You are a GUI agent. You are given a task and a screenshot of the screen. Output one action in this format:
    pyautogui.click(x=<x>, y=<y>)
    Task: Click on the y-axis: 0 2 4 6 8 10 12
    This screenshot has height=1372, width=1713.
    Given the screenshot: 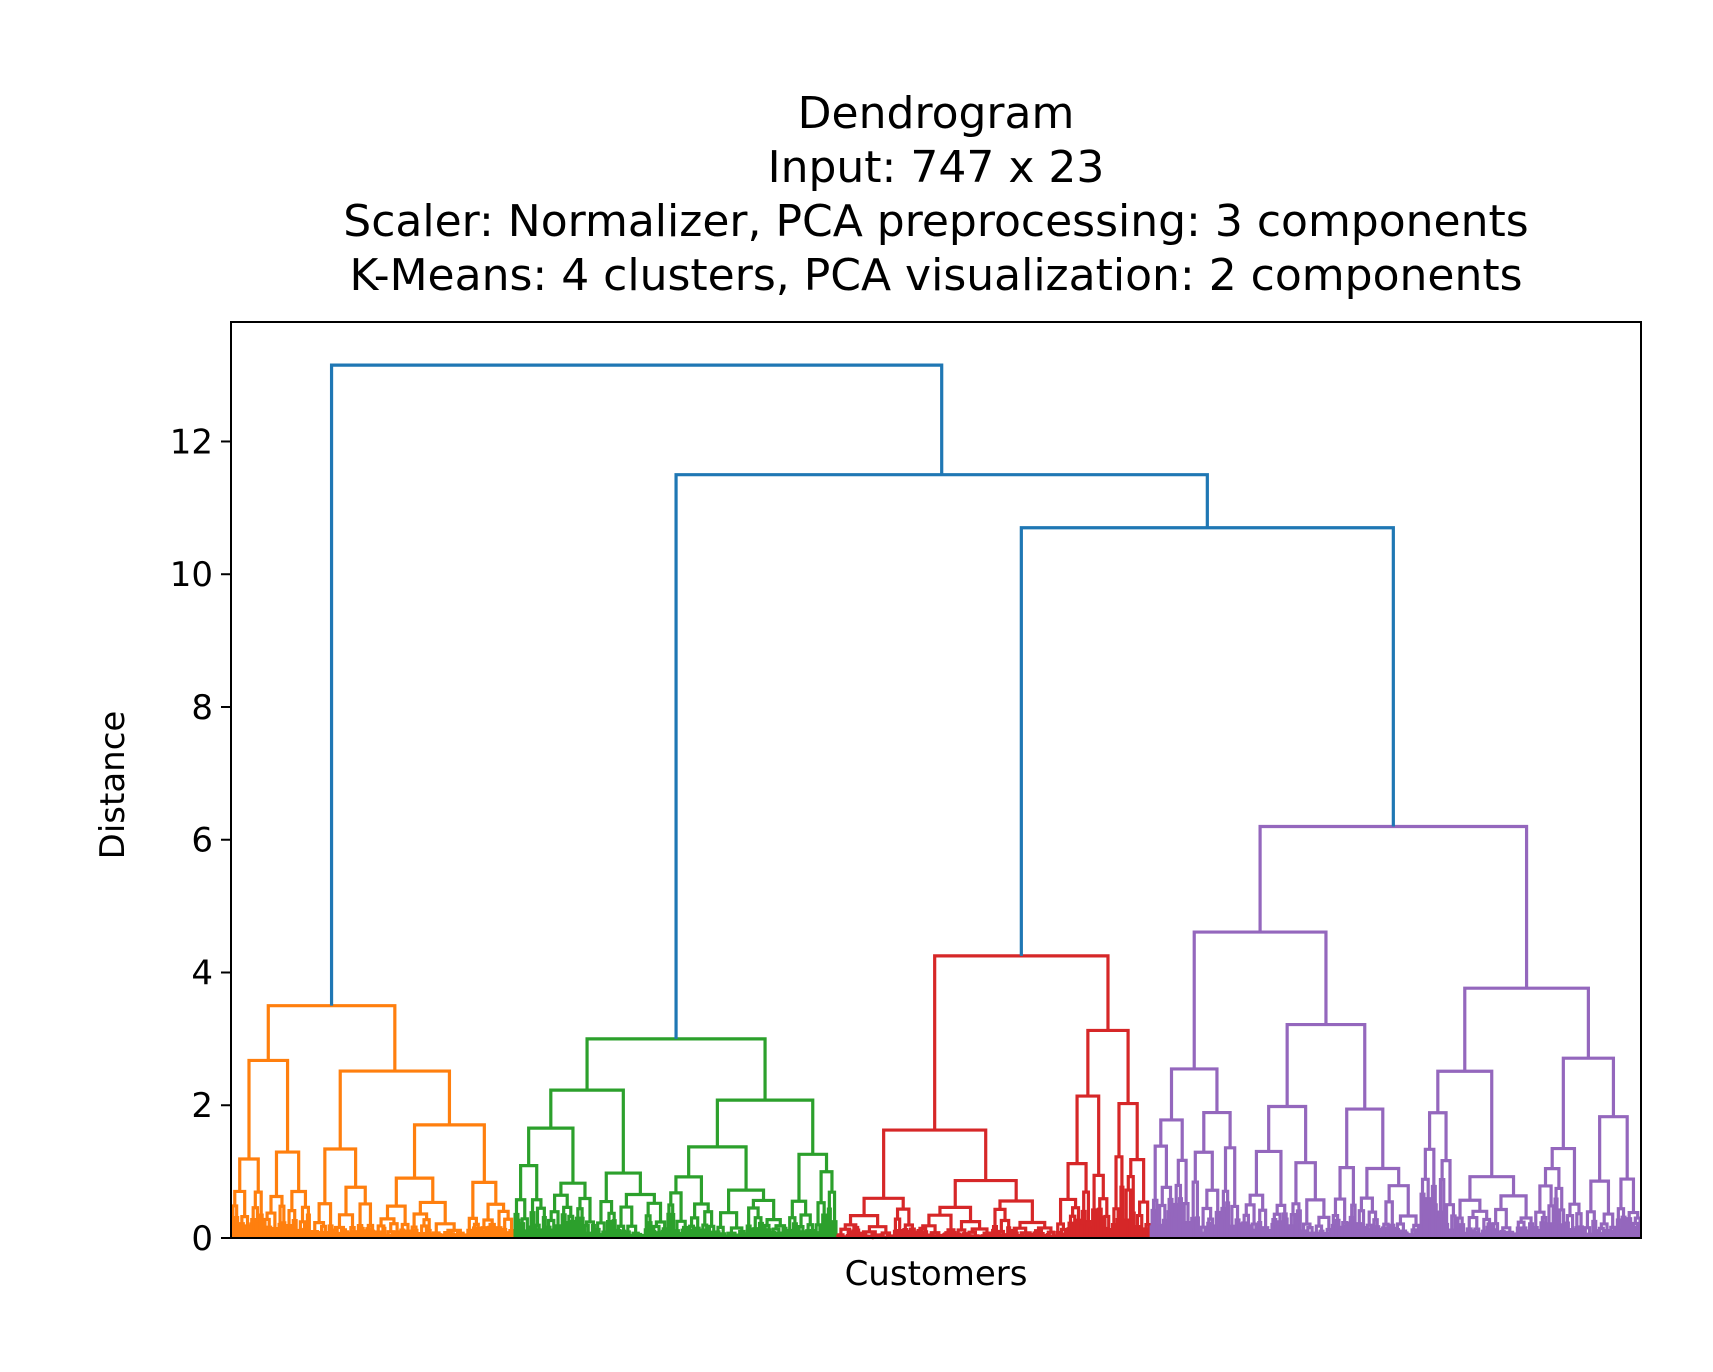 What is the action you would take?
    pyautogui.click(x=200, y=840)
    